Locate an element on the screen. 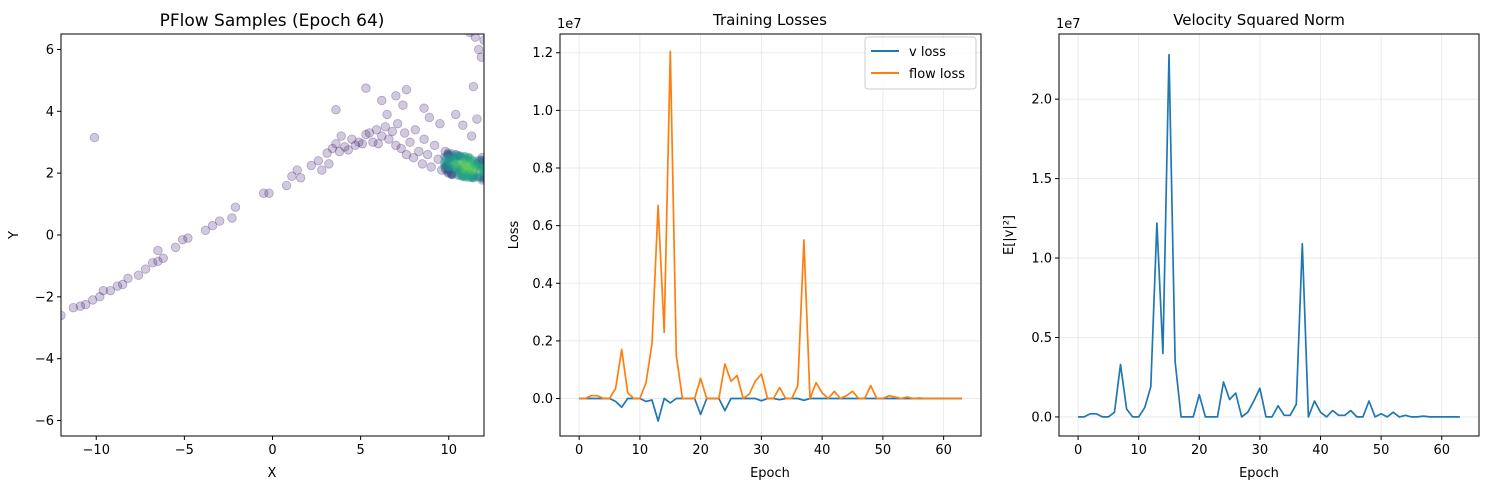 This screenshot has width=1489, height=490. scatter-y-tick-label: −4 is located at coordinates (44, 359).